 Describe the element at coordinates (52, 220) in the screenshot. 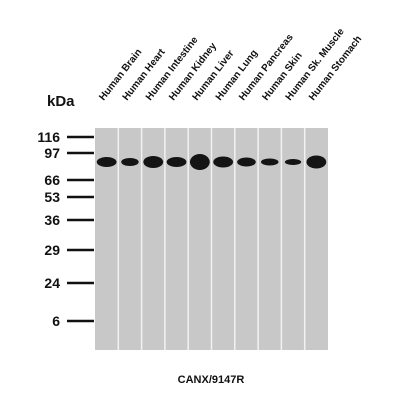

I see `marker-label: 36` at that location.